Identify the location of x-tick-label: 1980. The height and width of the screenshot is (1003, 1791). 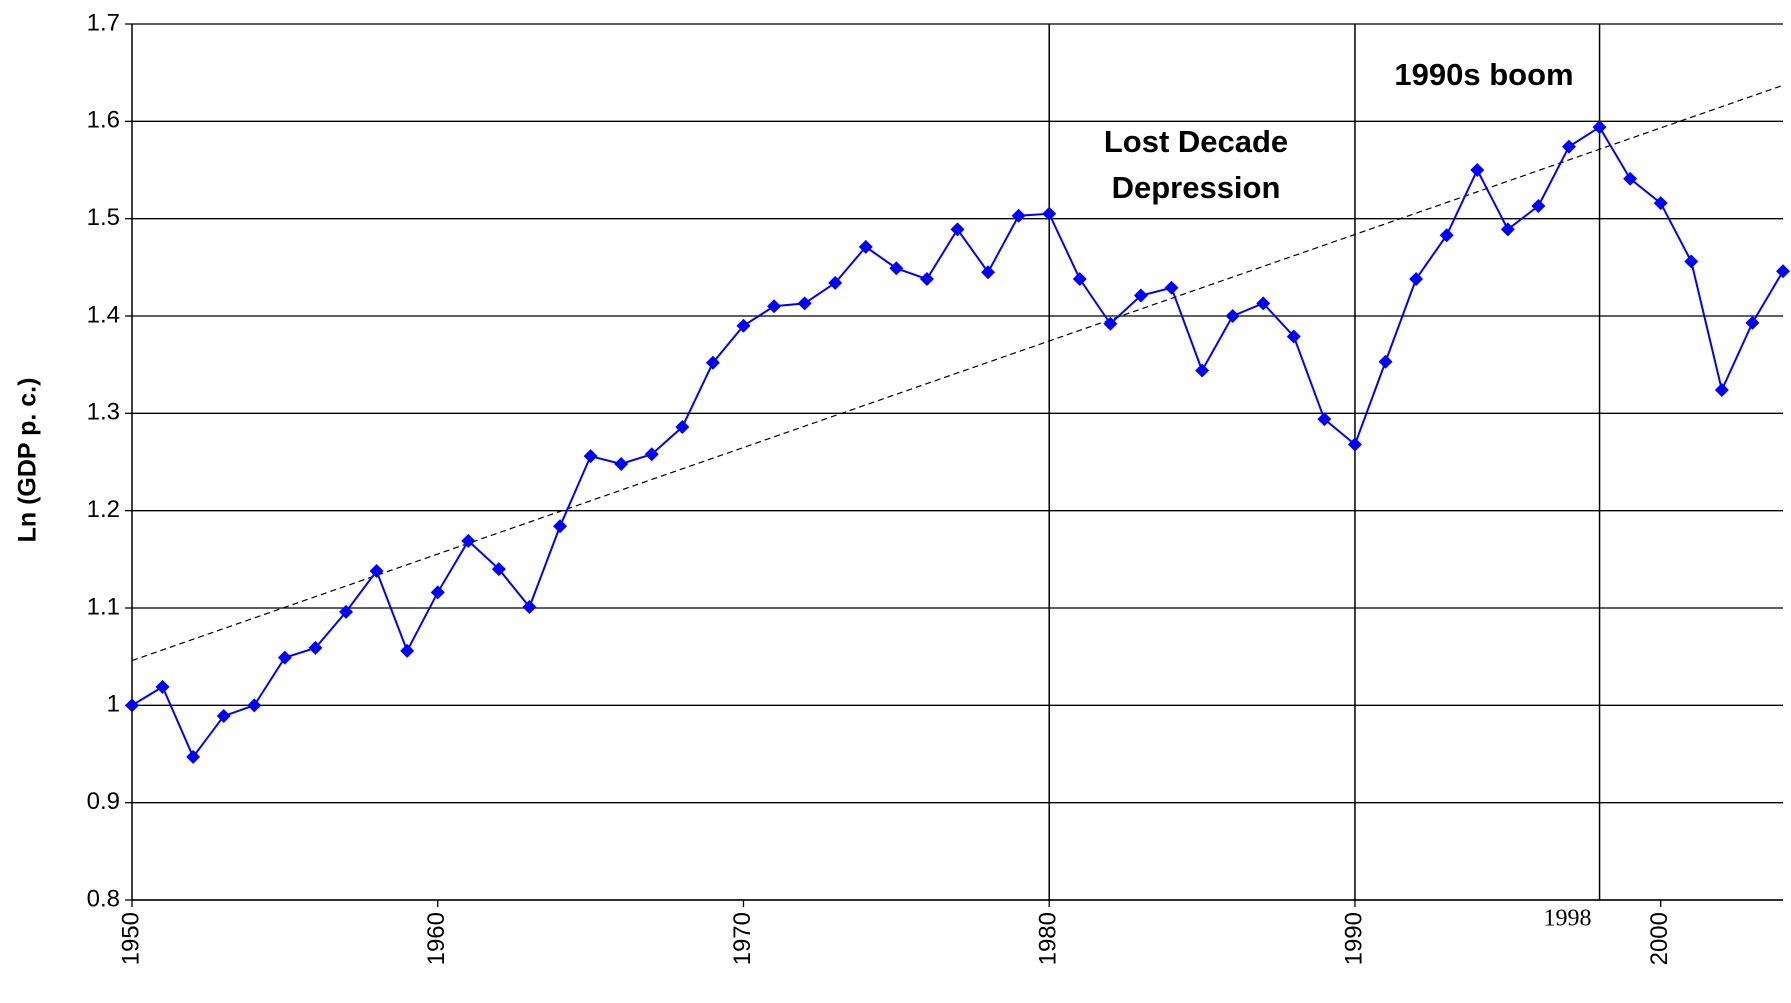
(1048, 938).